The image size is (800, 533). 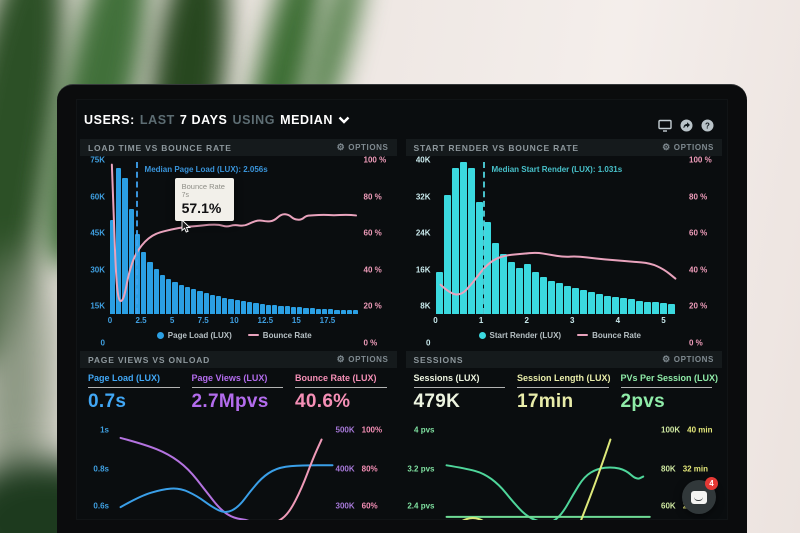 I want to click on metric-pvs-per-session: PVs Per Session (LUX) 2pvs, so click(x=669, y=392).